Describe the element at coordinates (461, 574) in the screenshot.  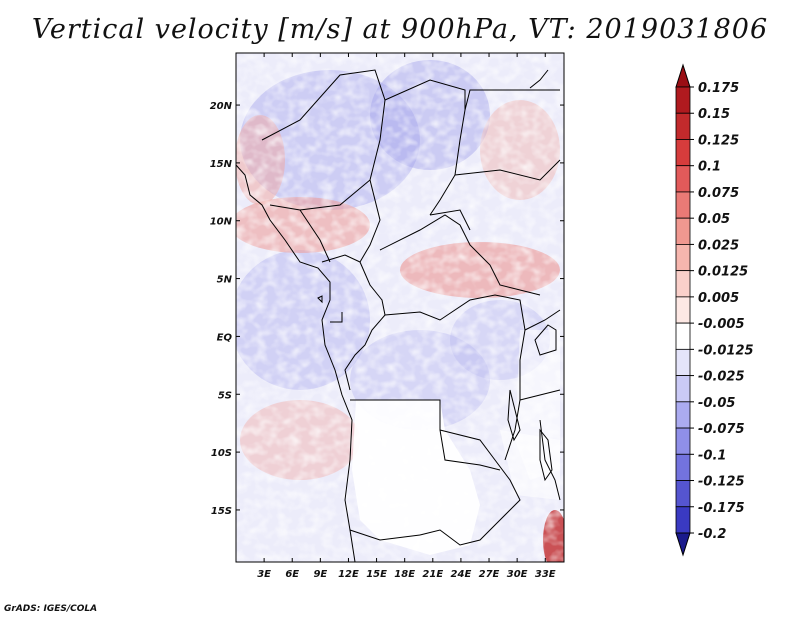
I see `x-tick-label: 24E` at that location.